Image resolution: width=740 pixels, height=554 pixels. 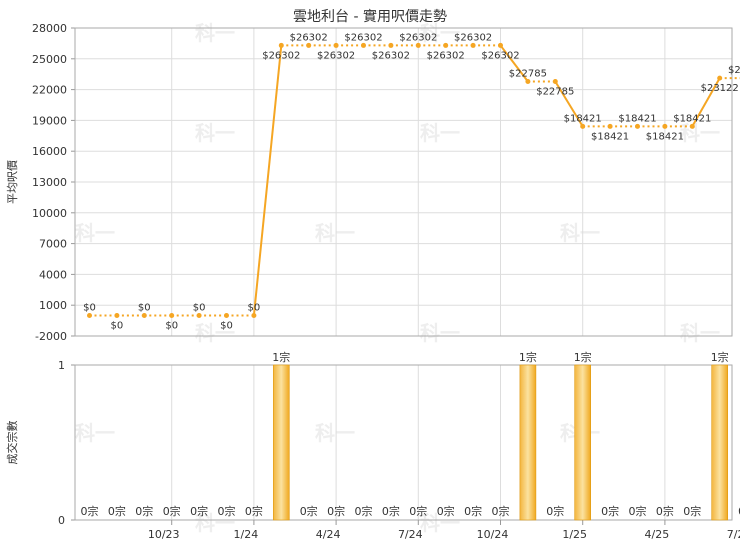 What do you see at coordinates (61, 365) in the screenshot?
I see `y-tick-label: 1` at bounding box center [61, 365].